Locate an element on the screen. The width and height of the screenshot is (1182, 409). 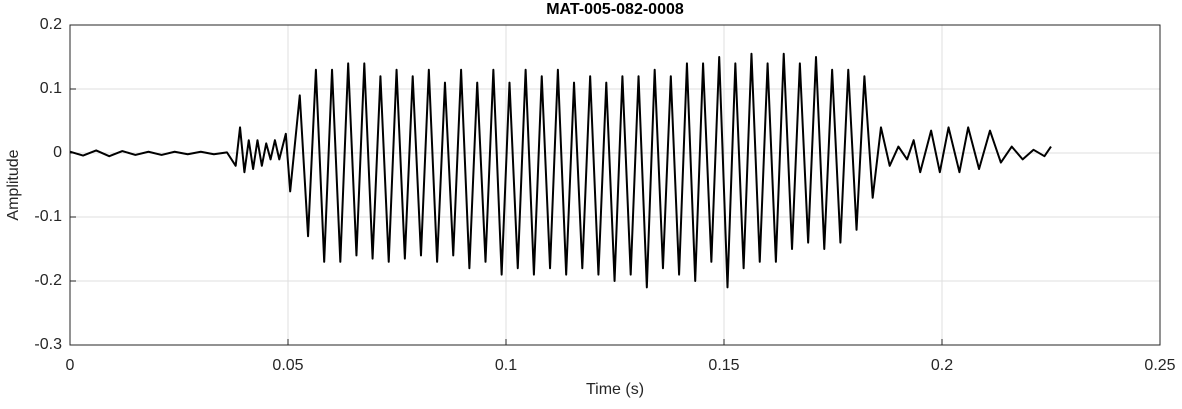
chart-title: MAT-005-082-0008 is located at coordinates (615, 9).